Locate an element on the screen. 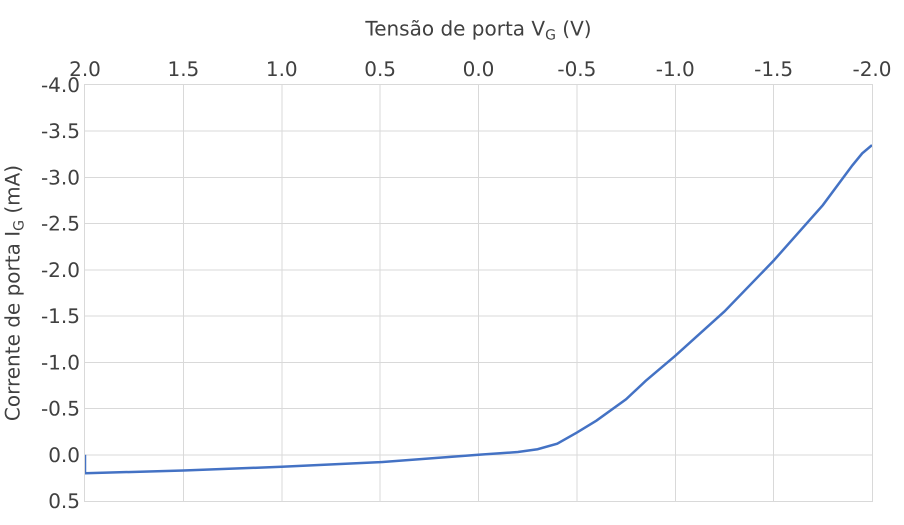 Image resolution: width=904 pixels, height=525 pixels. y-tick-label: -1.5 is located at coordinates (60, 316).